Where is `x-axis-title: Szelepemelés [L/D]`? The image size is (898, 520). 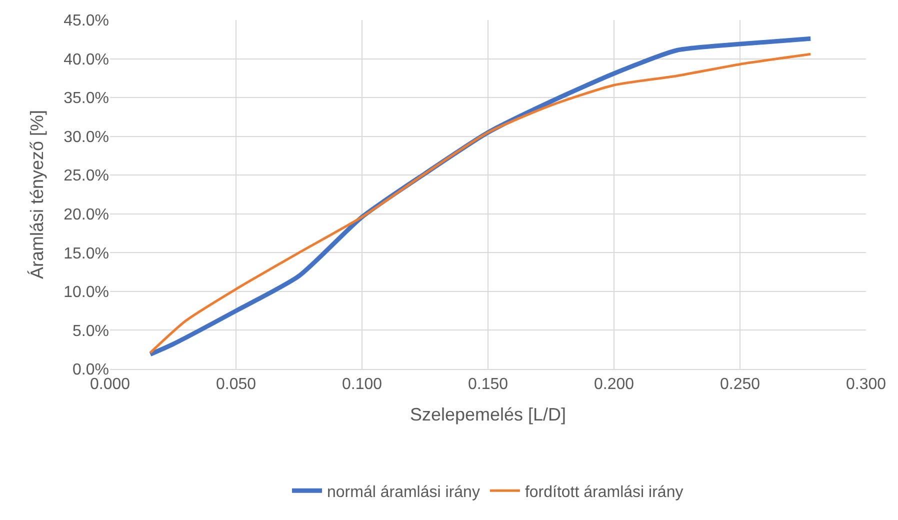 x-axis-title: Szelepemelés [L/D] is located at coordinates (488, 414).